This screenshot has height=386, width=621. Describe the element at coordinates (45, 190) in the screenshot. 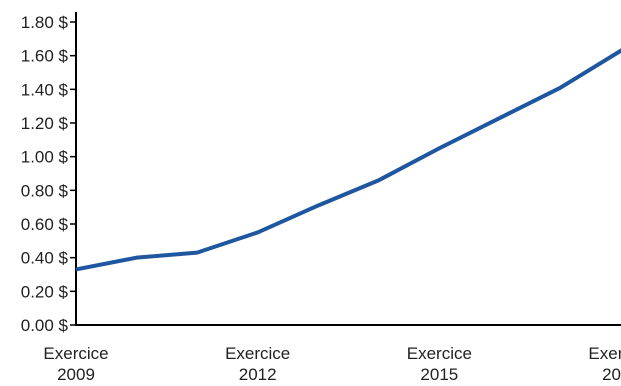

I see `y-tick-label: 0.80 $` at that location.